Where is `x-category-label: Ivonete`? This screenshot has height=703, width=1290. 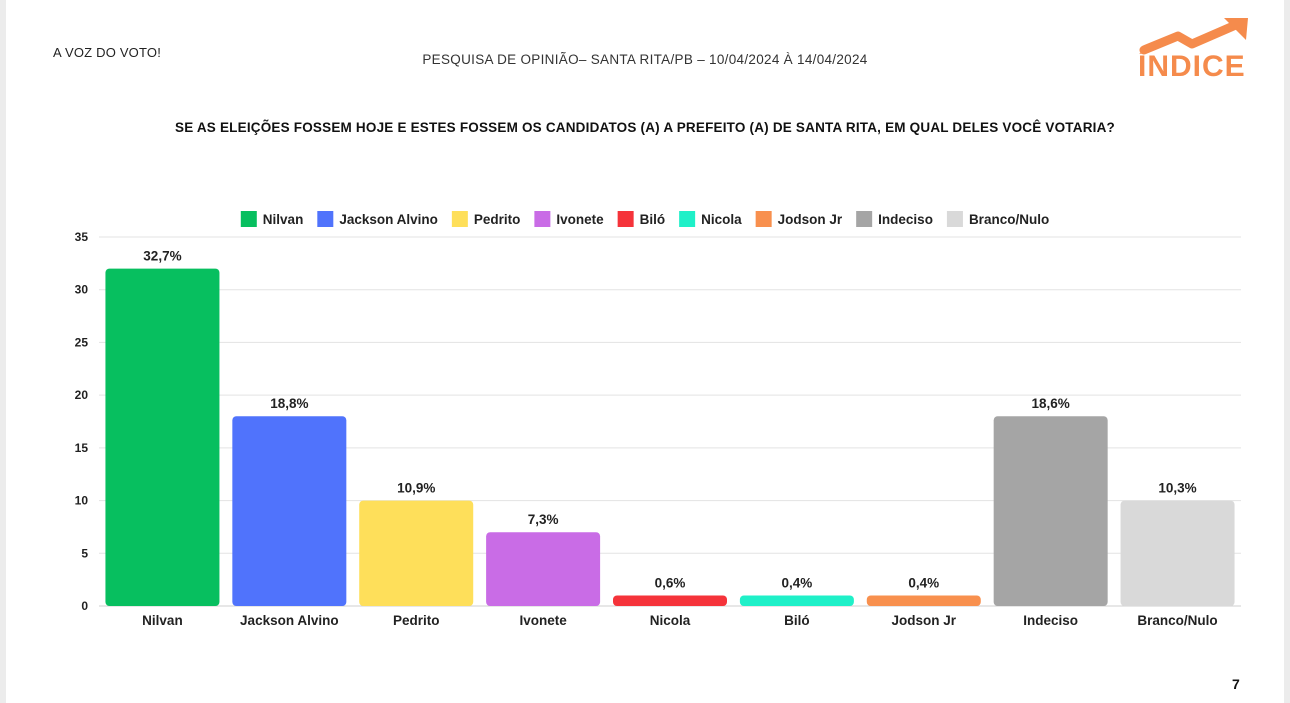 x-category-label: Ivonete is located at coordinates (543, 620).